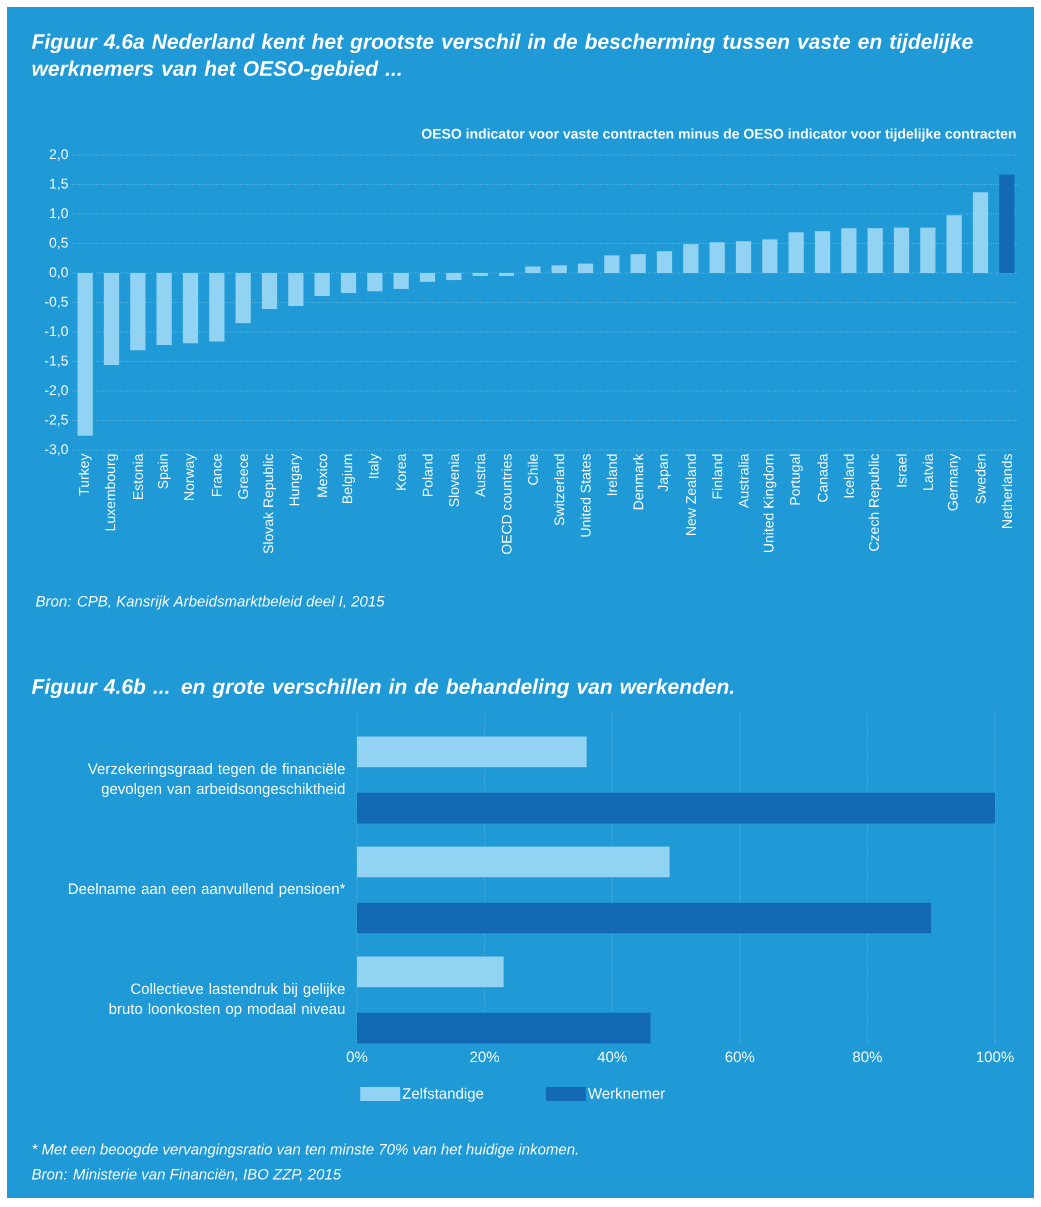 This screenshot has width=1041, height=1207. Describe the element at coordinates (59, 214) in the screenshot. I see `y-tick-label: 1,0` at that location.